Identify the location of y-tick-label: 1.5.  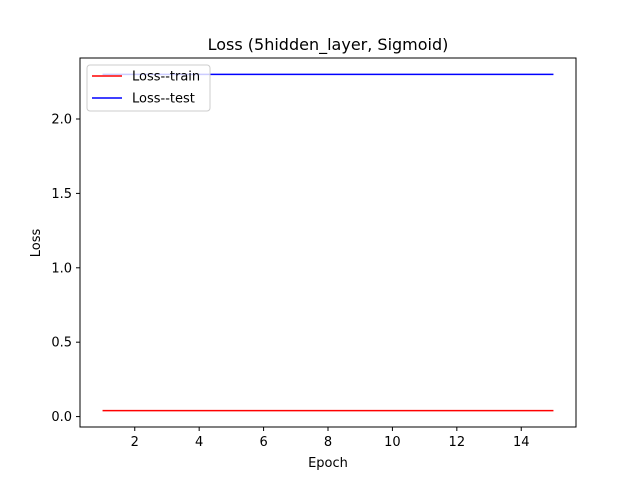
(61, 194).